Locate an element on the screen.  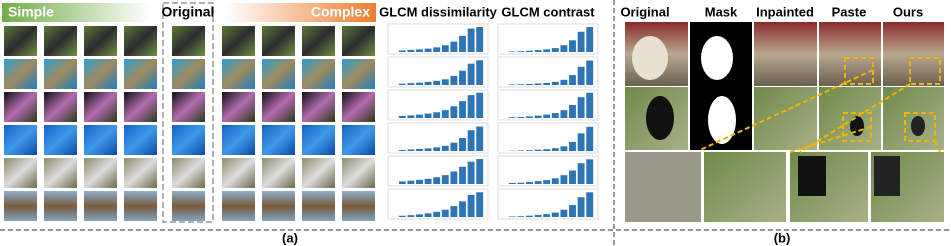
caption-a: (a) is located at coordinates (290, 237).